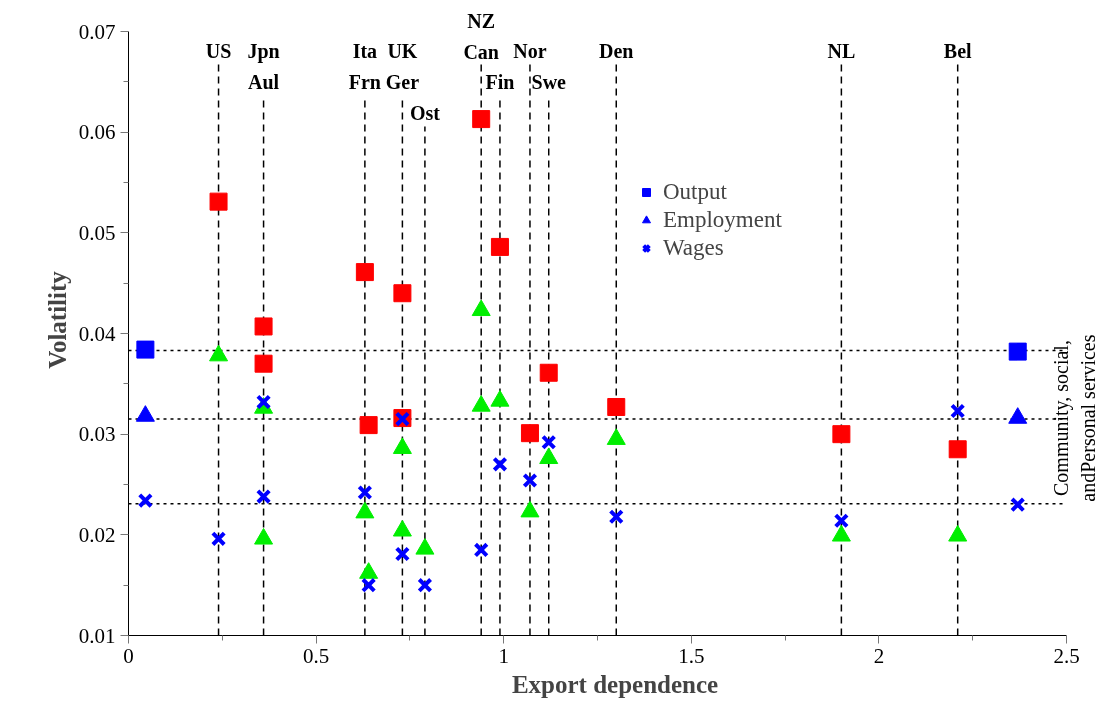  I want to click on y-tick-label: 0.02, so click(97, 534).